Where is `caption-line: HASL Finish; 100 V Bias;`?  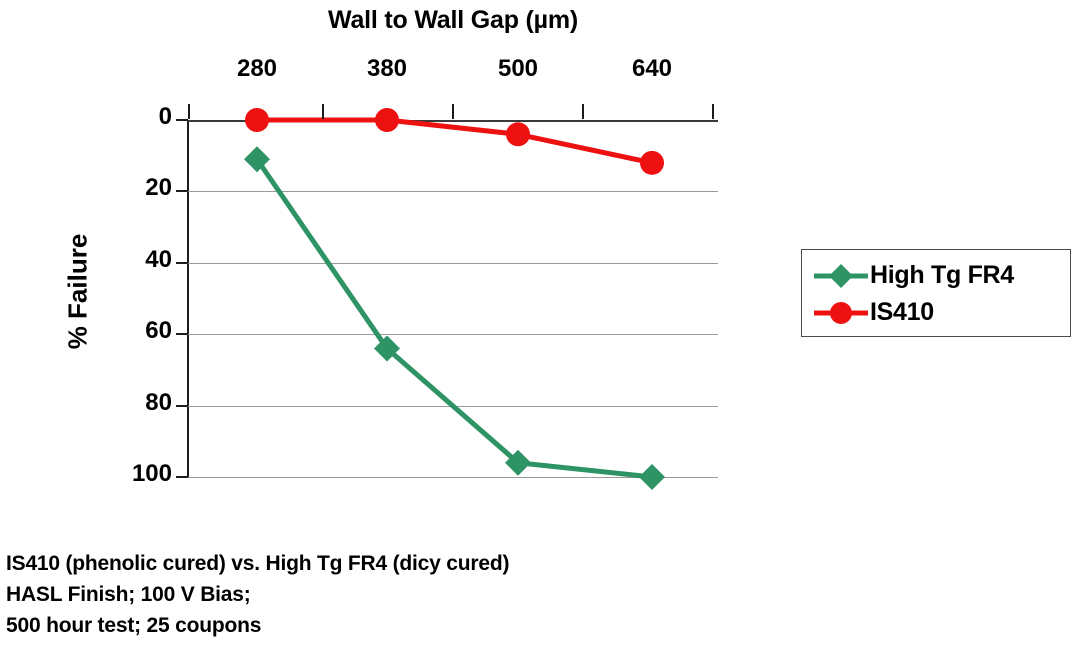 caption-line: HASL Finish; 100 V Bias; is located at coordinates (128, 594).